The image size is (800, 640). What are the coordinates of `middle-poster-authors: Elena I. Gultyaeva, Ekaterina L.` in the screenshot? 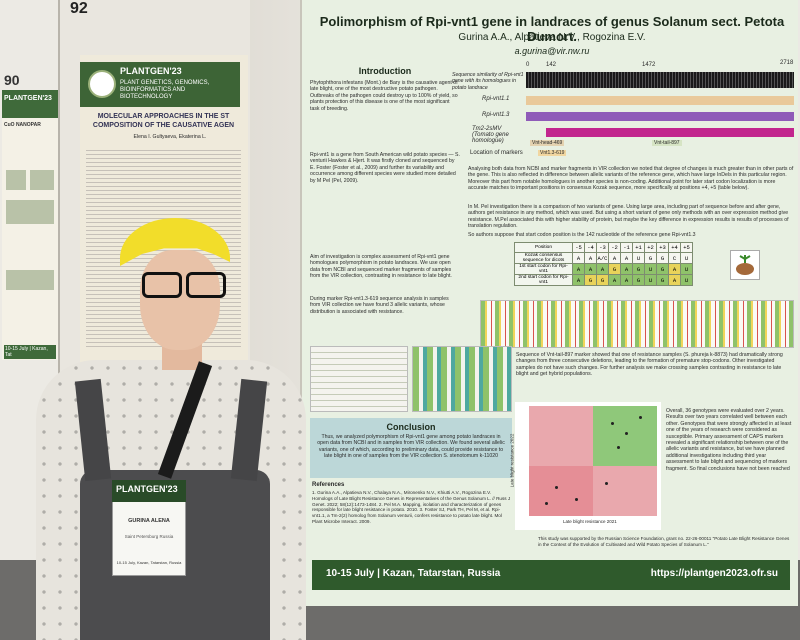 It's located at (170, 137).